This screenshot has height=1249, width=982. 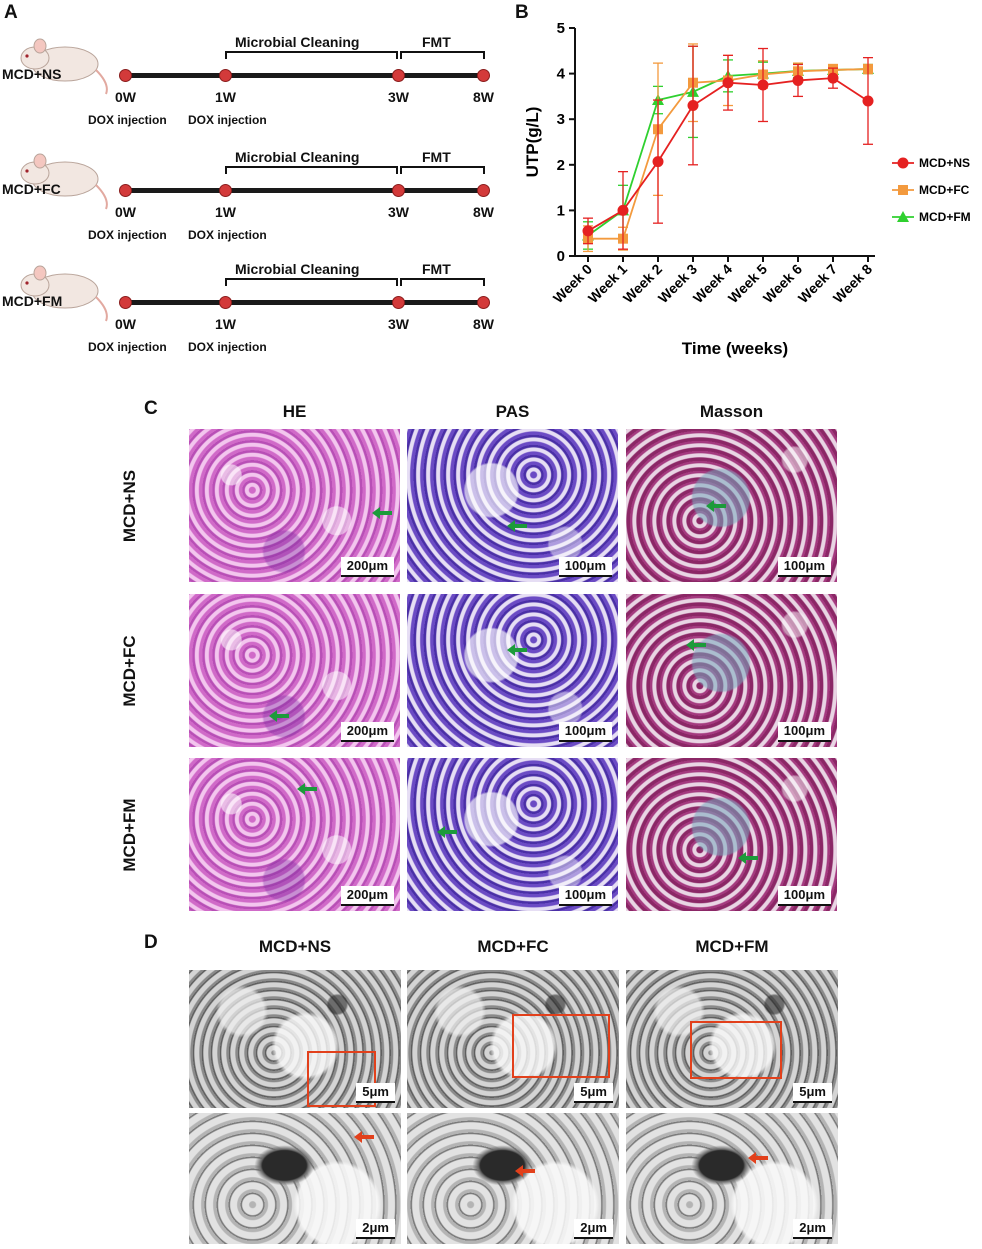 What do you see at coordinates (561, 28) in the screenshot?
I see `y-tick-label: 5` at bounding box center [561, 28].